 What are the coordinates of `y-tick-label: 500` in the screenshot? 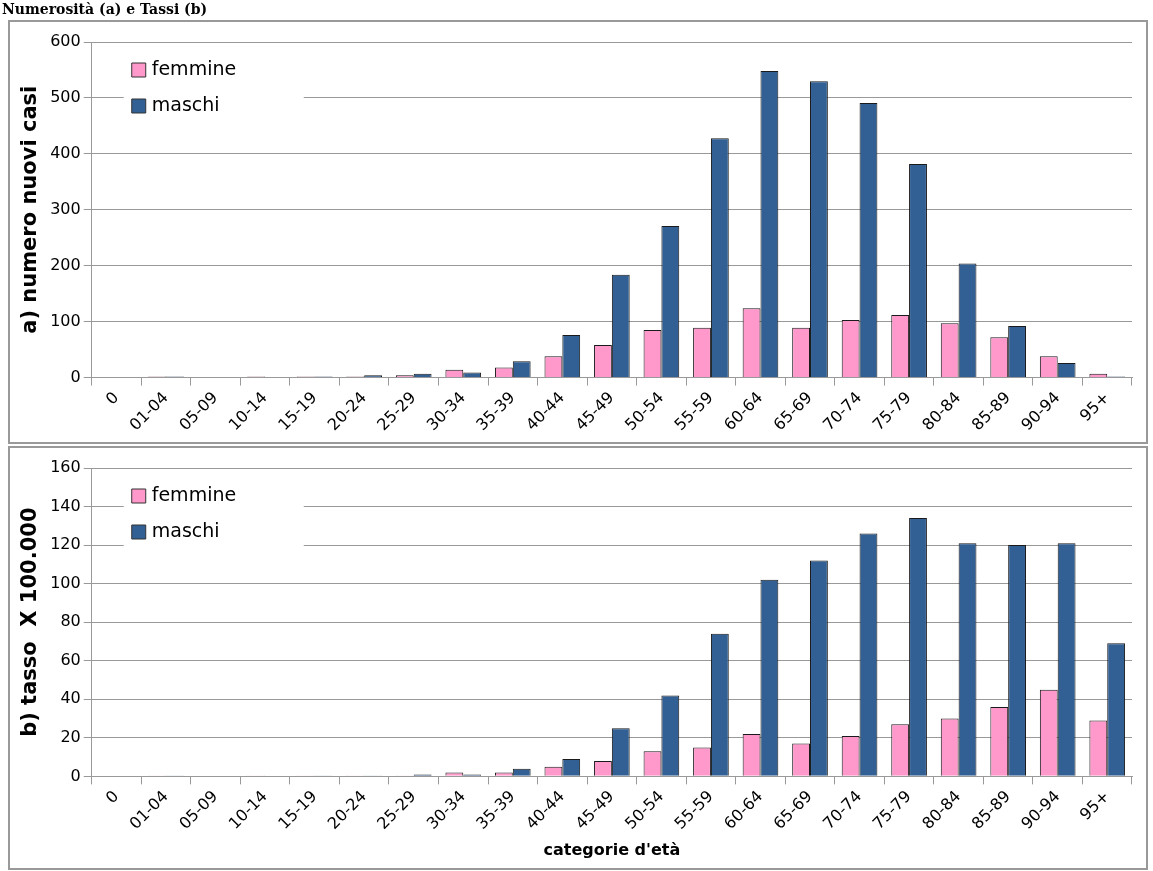 It's located at (65, 97).